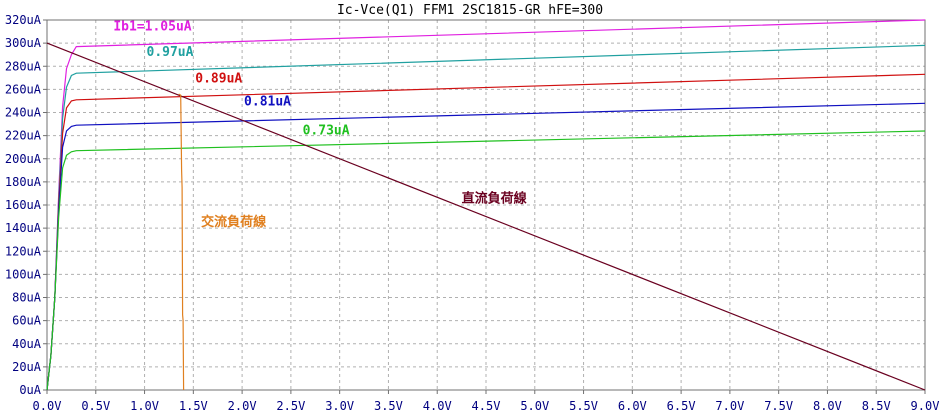  I want to click on series-label-5: 直流負荷線, so click(495, 199).